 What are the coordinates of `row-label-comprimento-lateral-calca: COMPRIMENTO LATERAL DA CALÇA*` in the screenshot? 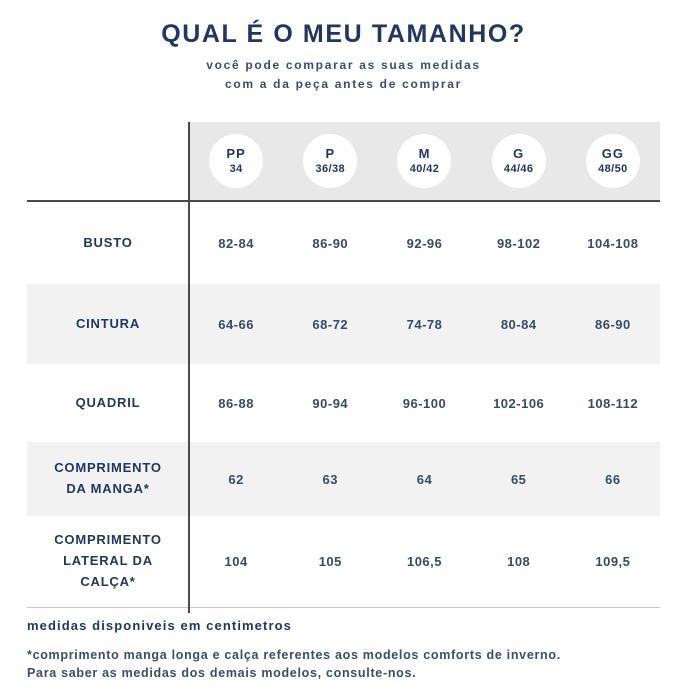 It's located at (108, 561).